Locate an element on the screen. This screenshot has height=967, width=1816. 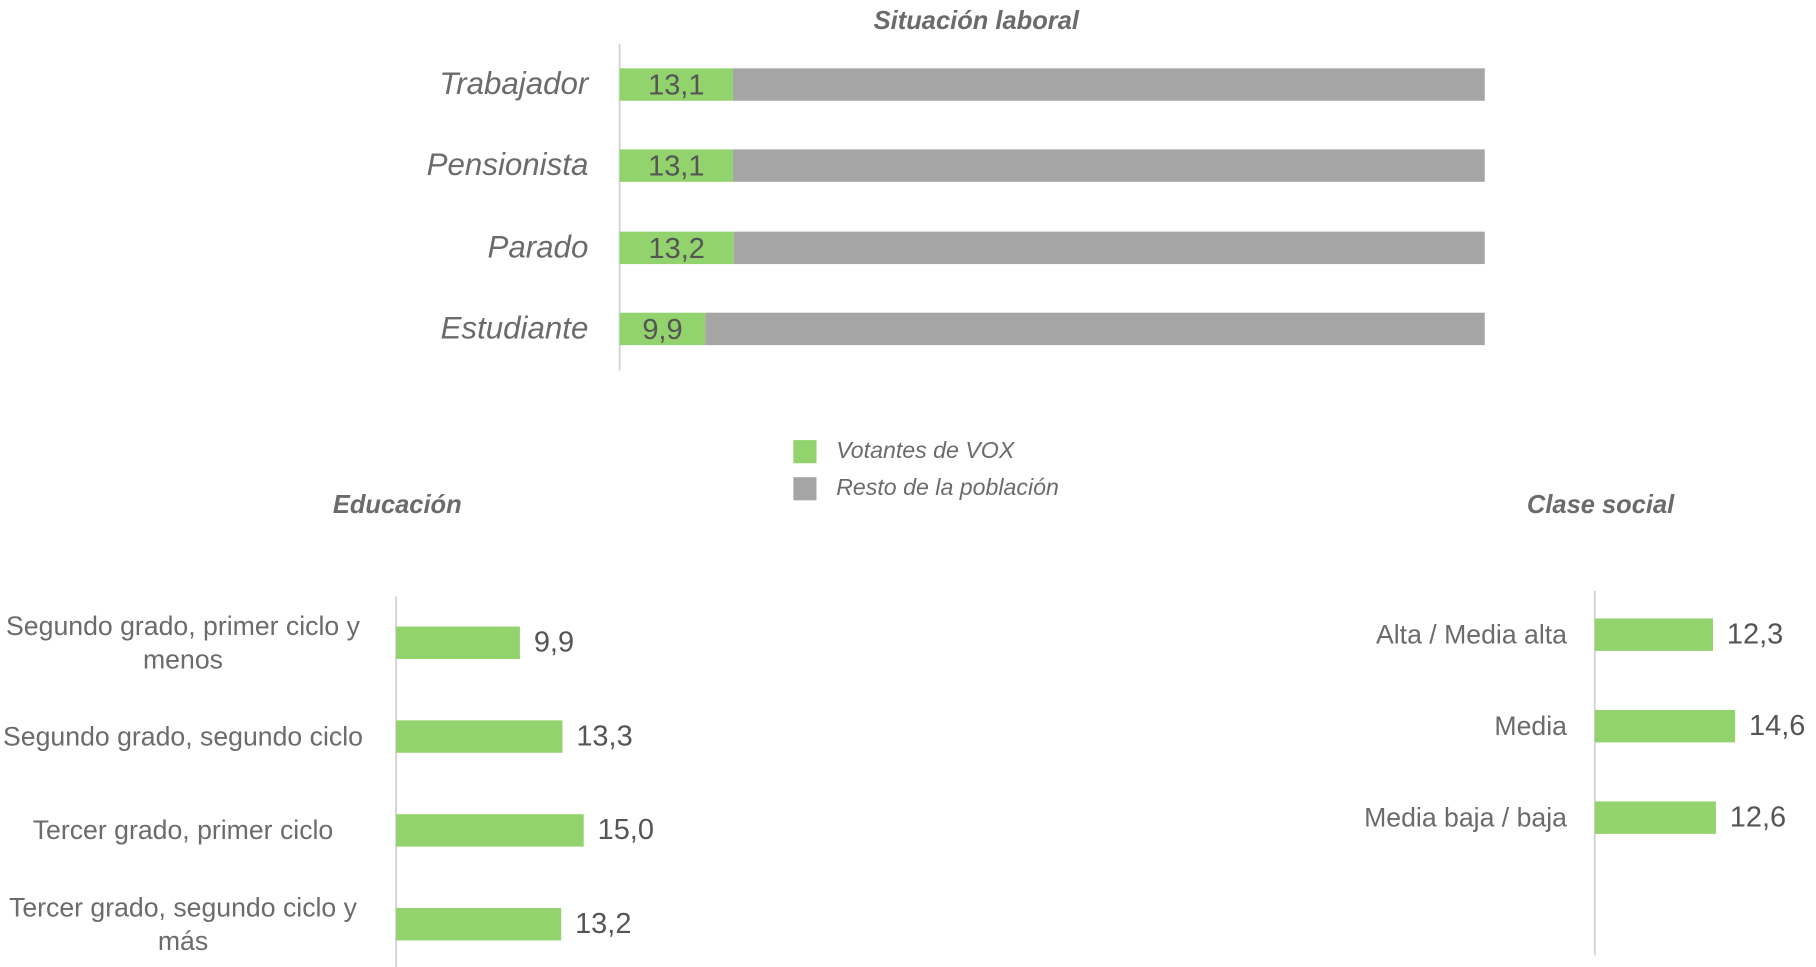
category-label: Segundo grado, primer ciclo y menos is located at coordinates (183, 642).